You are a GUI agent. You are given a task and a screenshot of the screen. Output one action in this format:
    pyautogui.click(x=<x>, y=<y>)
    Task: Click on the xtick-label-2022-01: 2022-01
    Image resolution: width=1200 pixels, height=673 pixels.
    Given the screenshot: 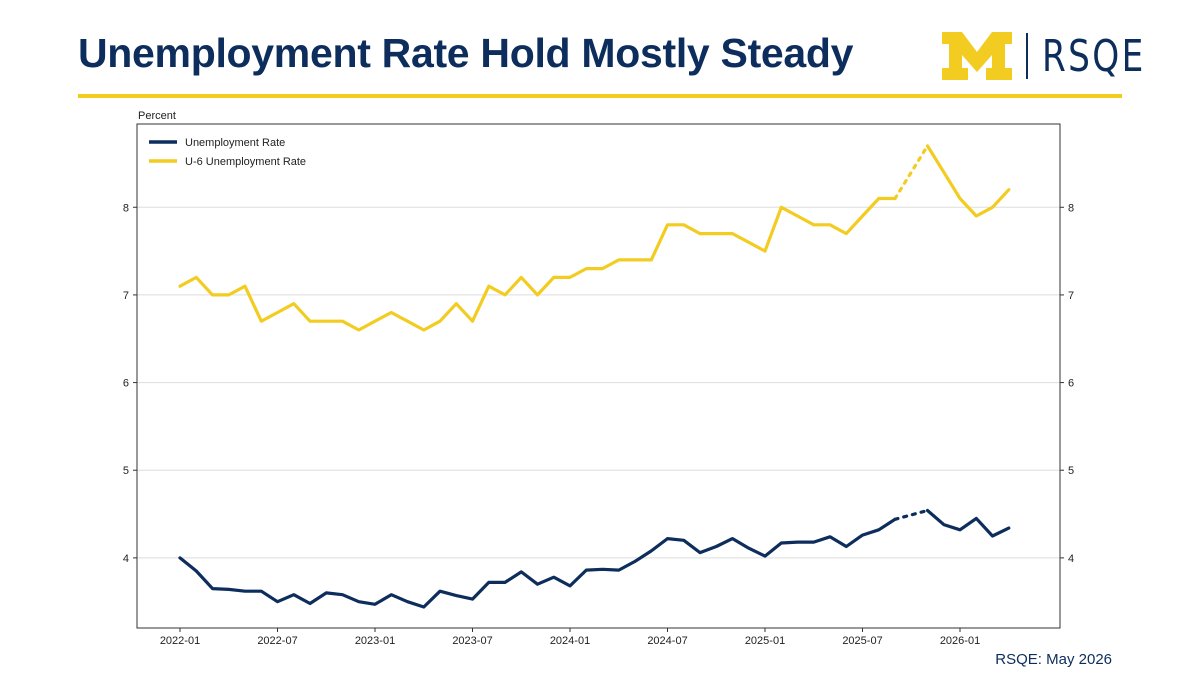 What is the action you would take?
    pyautogui.click(x=180, y=641)
    